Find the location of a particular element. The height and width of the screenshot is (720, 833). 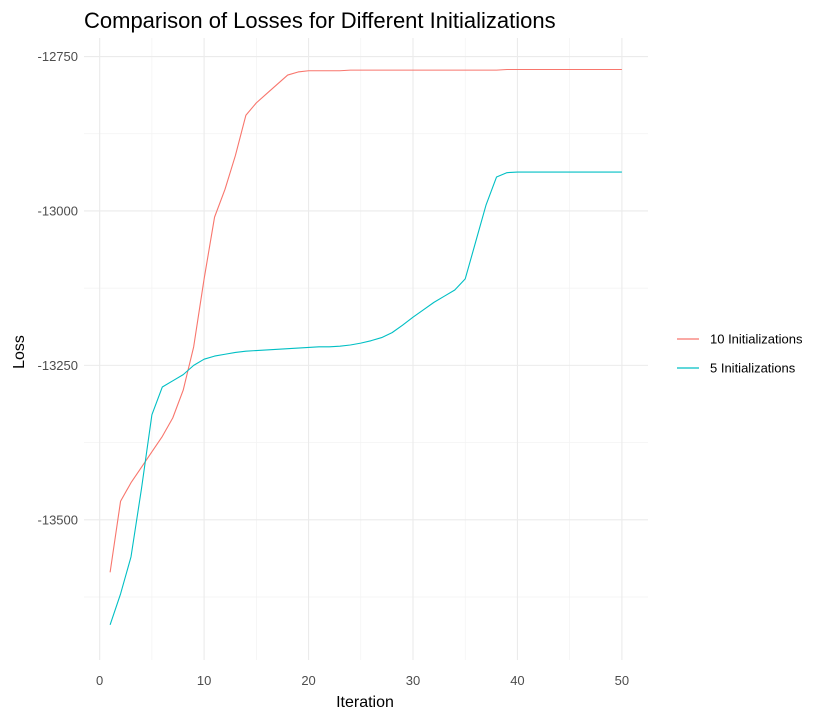

y-tick-label: -13500 is located at coordinates (58, 519).